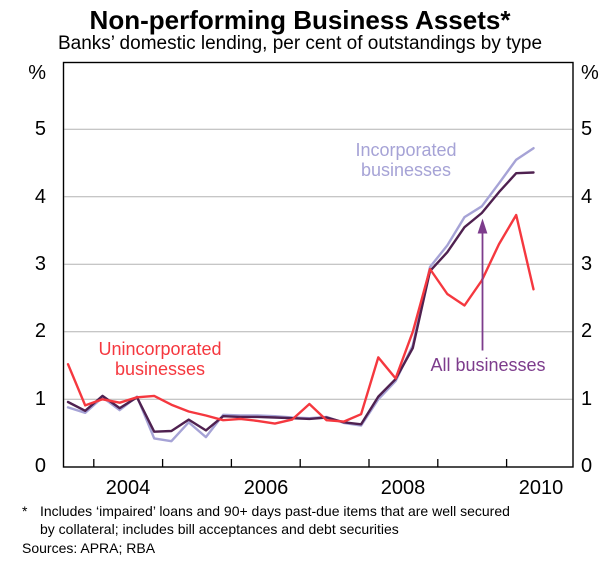 Image resolution: width=600 pixels, height=562 pixels. Describe the element at coordinates (587, 129) in the screenshot. I see `y-axis-label-right: 5` at that location.